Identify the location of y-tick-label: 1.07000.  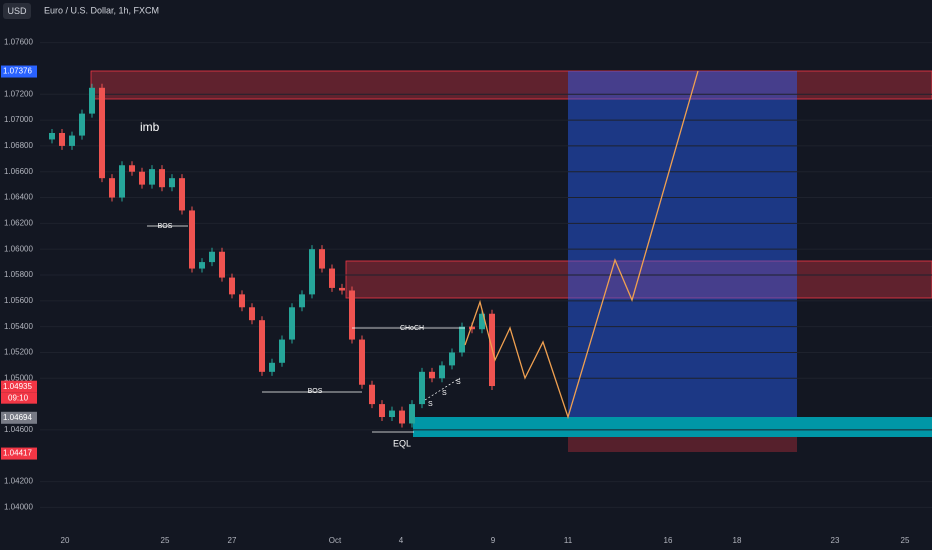
(18, 119).